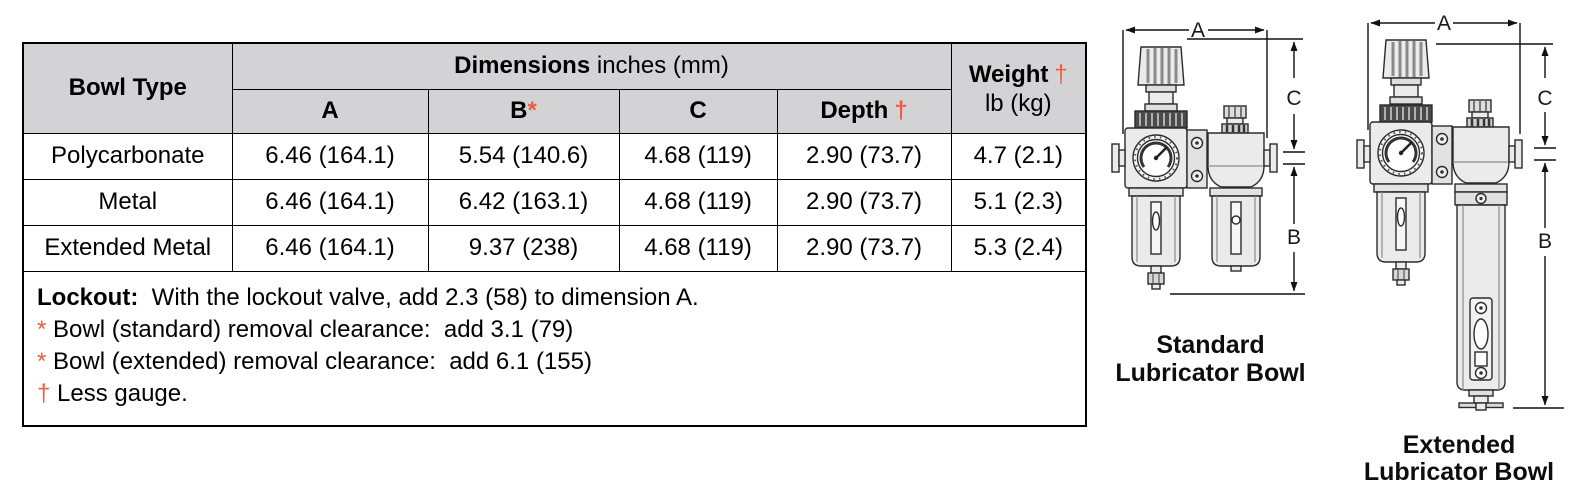 The height and width of the screenshot is (486, 1582). Describe the element at coordinates (522, 66) in the screenshot. I see `header-dimensions-word: Dimensions` at that location.